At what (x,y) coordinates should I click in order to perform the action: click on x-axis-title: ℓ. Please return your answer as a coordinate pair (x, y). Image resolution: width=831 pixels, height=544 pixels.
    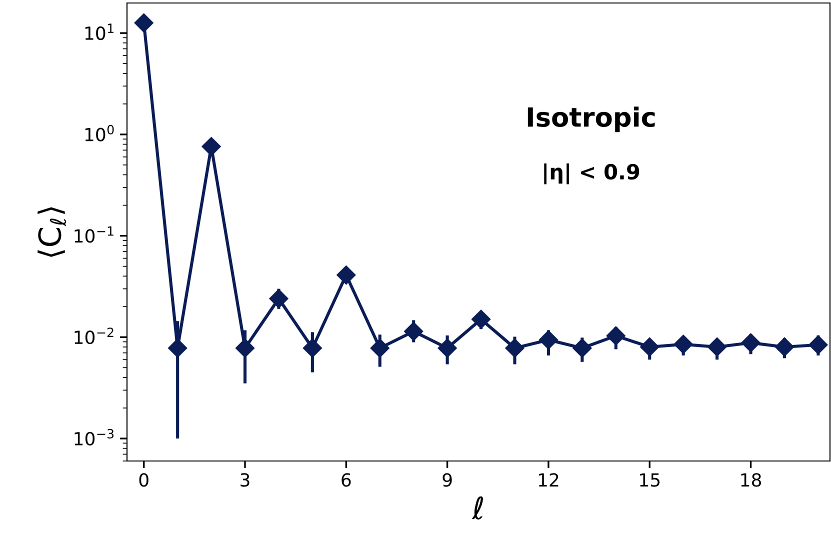
    Looking at the image, I should click on (477, 508).